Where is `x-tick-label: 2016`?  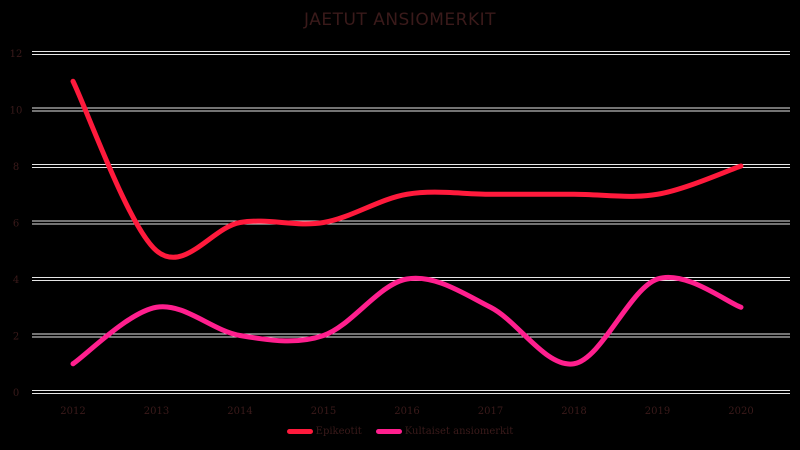
x-tick-label: 2016 is located at coordinates (406, 411).